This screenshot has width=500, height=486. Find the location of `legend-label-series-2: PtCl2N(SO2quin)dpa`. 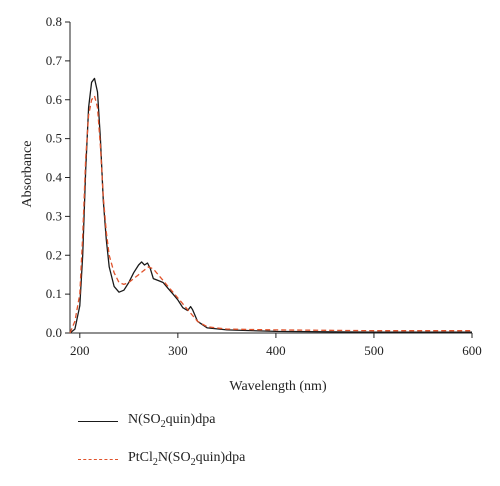

legend-label-series-2: PtCl2N(SO2quin)dpa is located at coordinates (187, 459).